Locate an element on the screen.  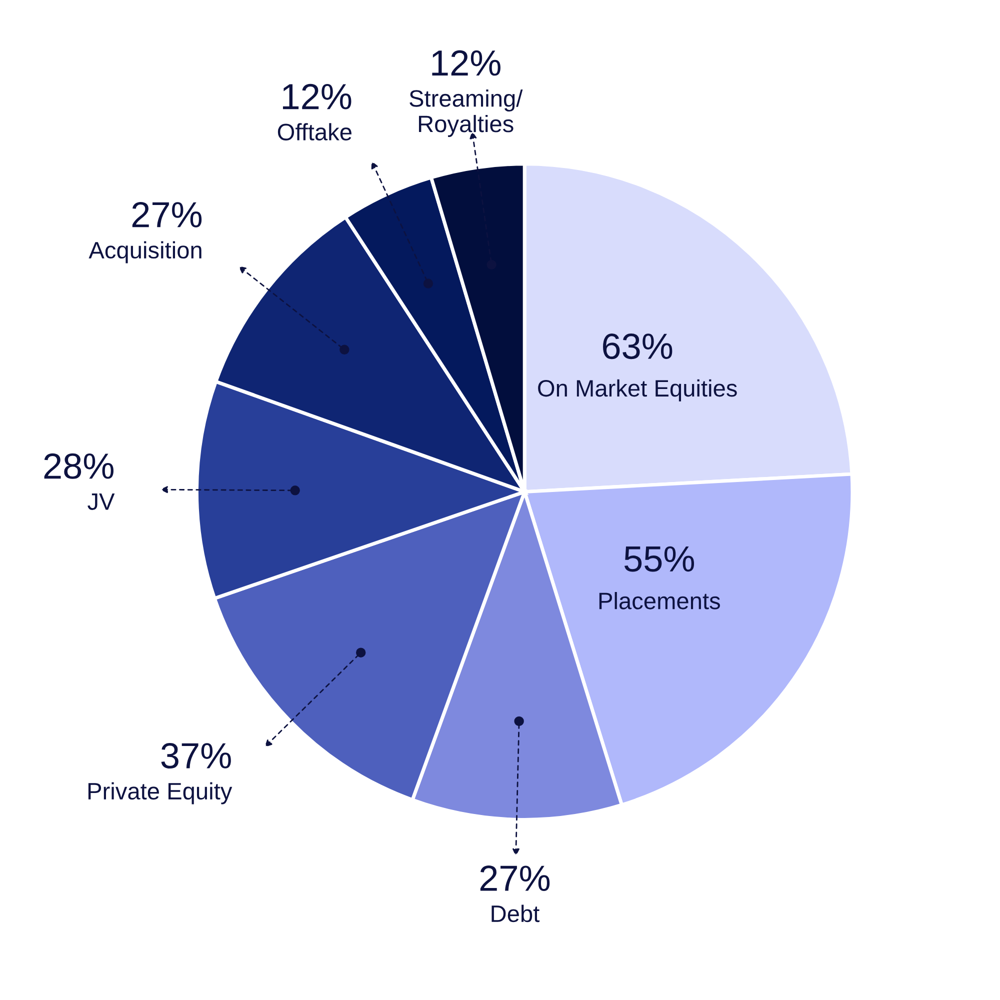
slice-label: Acquisition is located at coordinates (145, 252).